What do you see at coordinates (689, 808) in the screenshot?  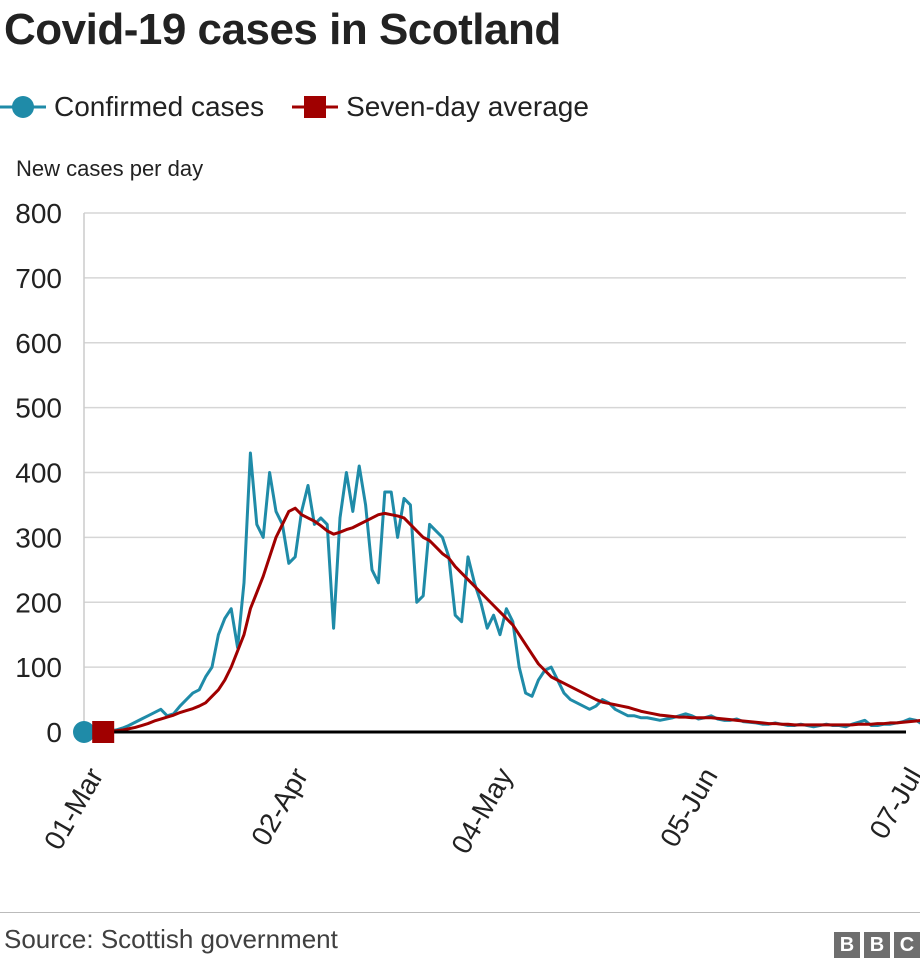 I see `x-tick-label: 05-Jun` at bounding box center [689, 808].